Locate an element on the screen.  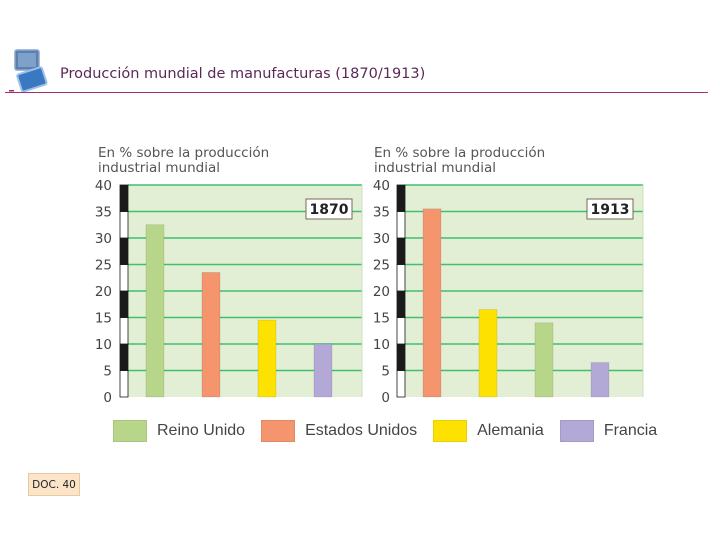
chart-title: 1870 is located at coordinates (329, 210).